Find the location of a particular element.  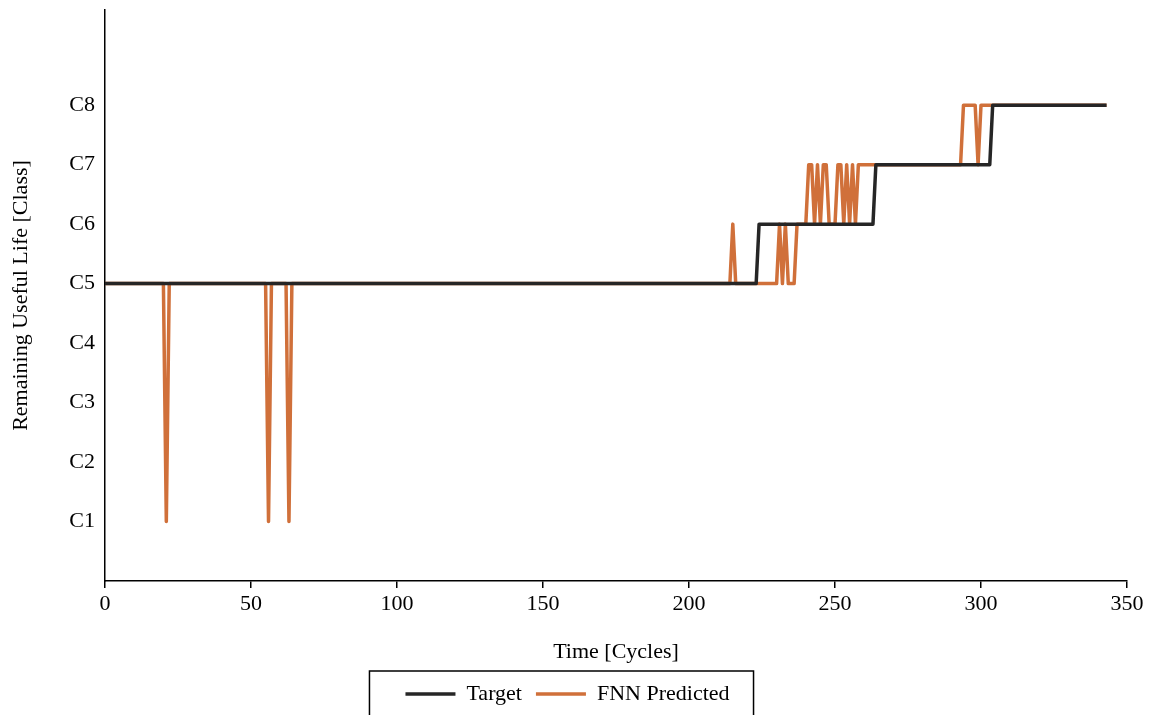

text: C4 is located at coordinates (82, 341).